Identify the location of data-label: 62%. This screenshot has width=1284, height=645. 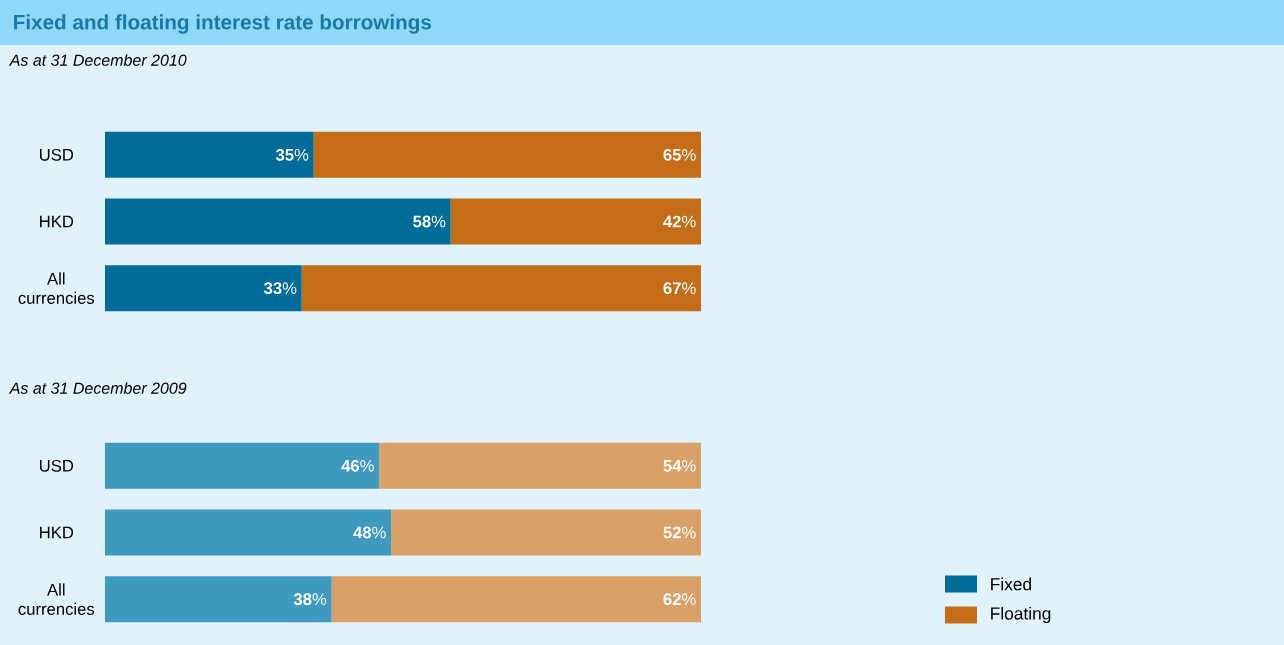
(679, 599).